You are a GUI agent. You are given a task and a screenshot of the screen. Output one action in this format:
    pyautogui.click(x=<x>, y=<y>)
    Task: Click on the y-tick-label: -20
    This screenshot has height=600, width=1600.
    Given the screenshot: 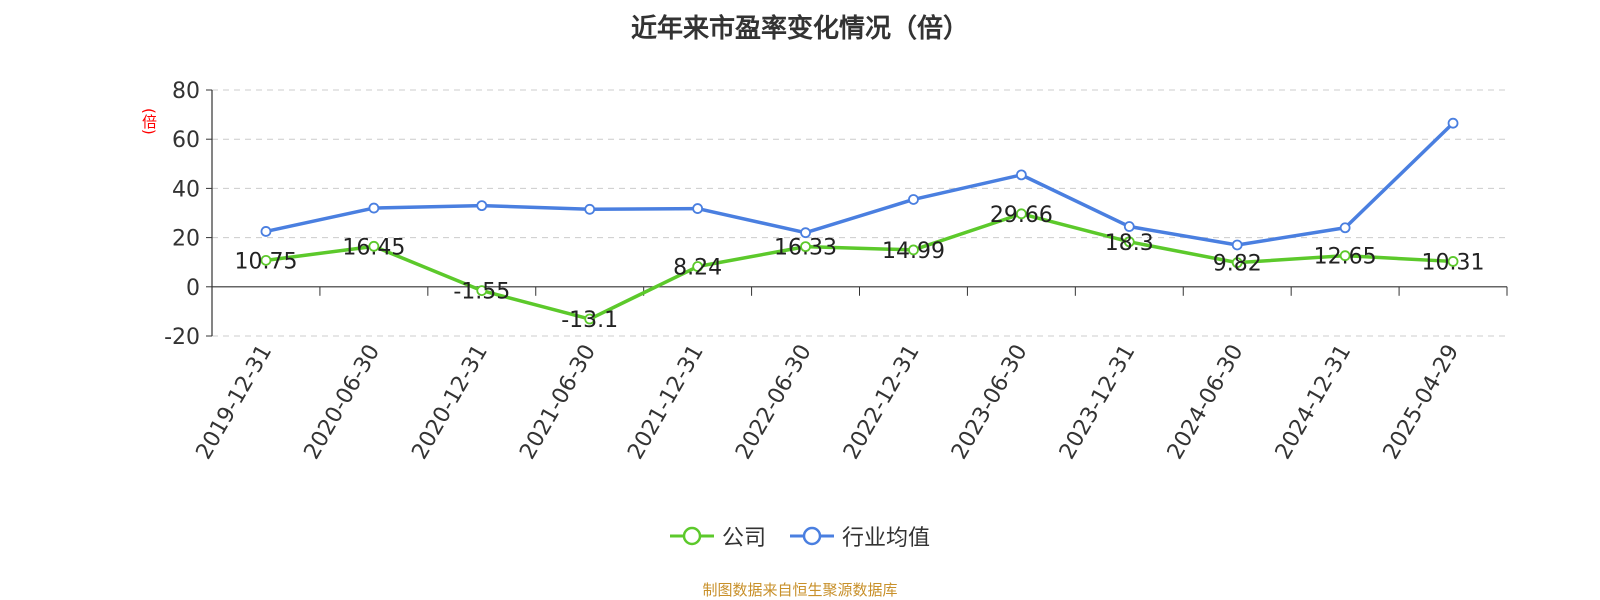 What is the action you would take?
    pyautogui.click(x=182, y=337)
    